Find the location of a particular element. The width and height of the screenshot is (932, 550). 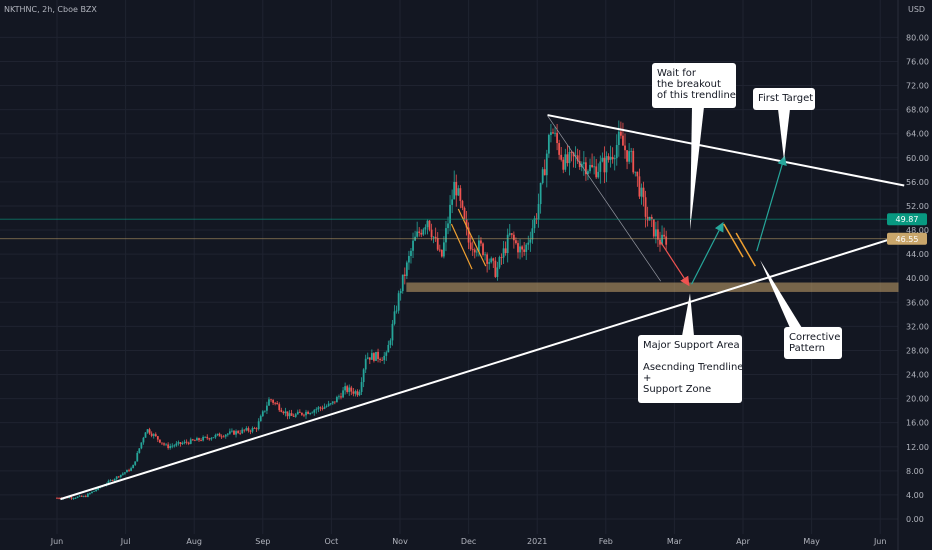

x-tick-label: Mar is located at coordinates (675, 541).